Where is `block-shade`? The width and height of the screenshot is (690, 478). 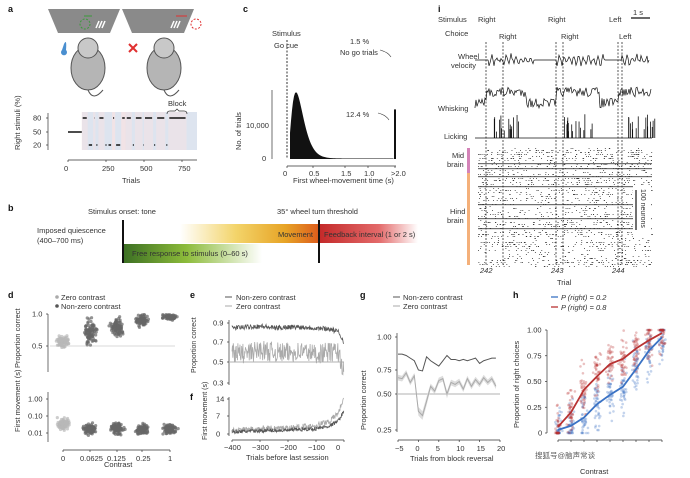
block-shade is located at coordinates (114, 131).